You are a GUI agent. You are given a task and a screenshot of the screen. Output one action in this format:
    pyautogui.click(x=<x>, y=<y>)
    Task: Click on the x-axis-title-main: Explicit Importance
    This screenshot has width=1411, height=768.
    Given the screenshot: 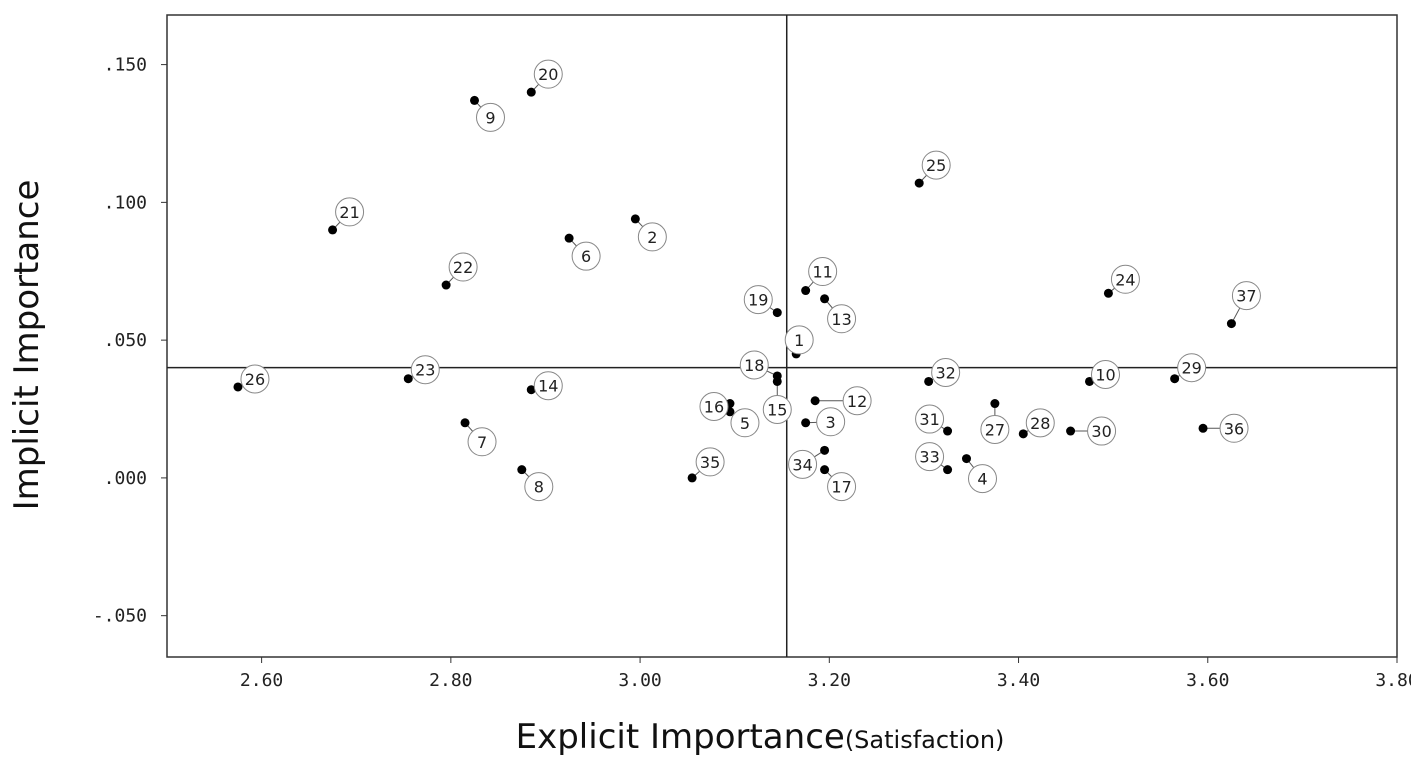 What is the action you would take?
    pyautogui.click(x=680, y=737)
    